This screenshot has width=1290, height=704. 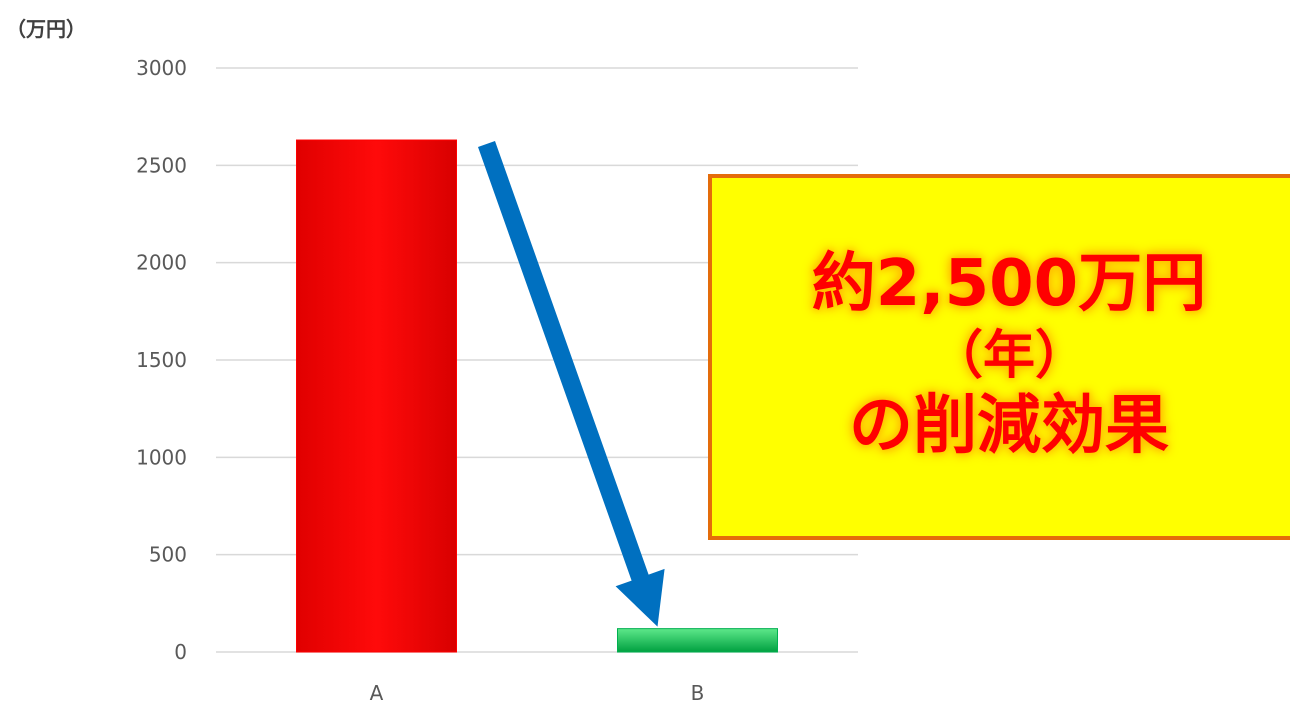 I want to click on y-tick-label: 1500, so click(x=161, y=360).